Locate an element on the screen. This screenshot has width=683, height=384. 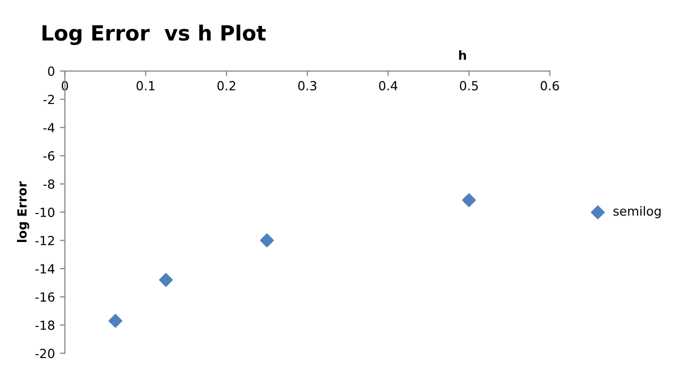
x-tick-label: 0.6 is located at coordinates (549, 85).